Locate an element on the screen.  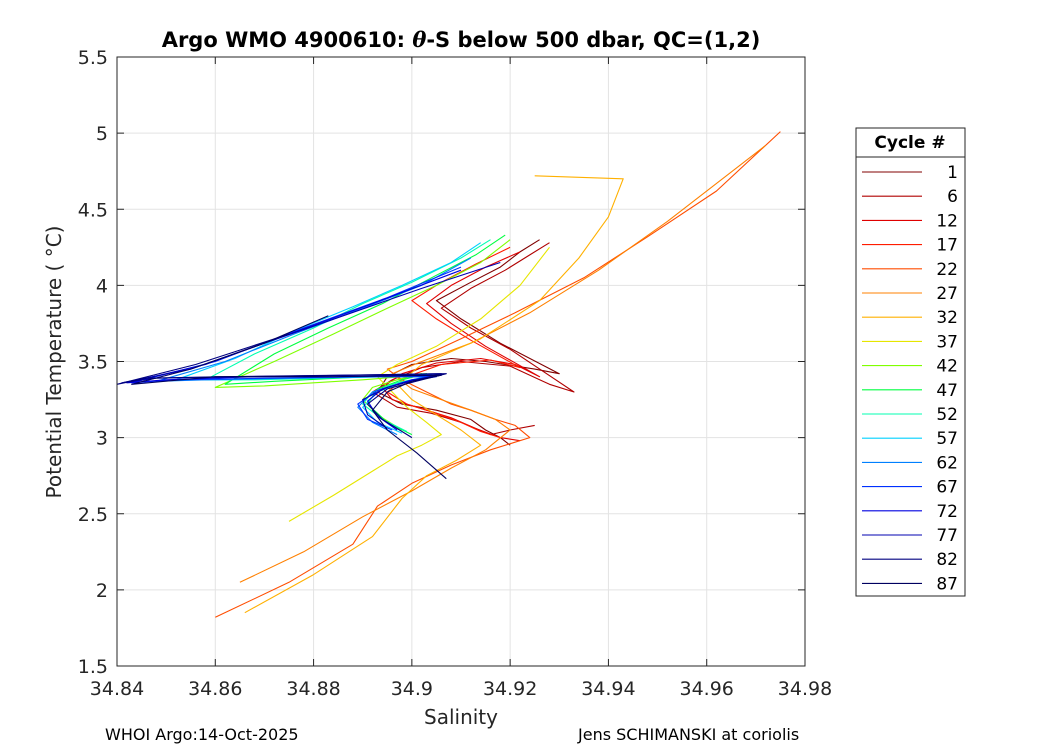
x-tick-label: 34.98 is located at coordinates (805, 689).